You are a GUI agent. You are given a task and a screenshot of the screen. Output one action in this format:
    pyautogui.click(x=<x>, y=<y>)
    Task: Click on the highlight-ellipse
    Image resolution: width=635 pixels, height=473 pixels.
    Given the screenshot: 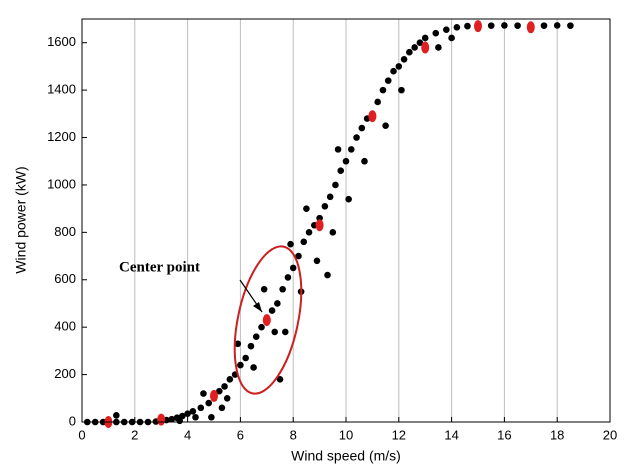 What is the action you would take?
    pyautogui.click(x=268, y=320)
    